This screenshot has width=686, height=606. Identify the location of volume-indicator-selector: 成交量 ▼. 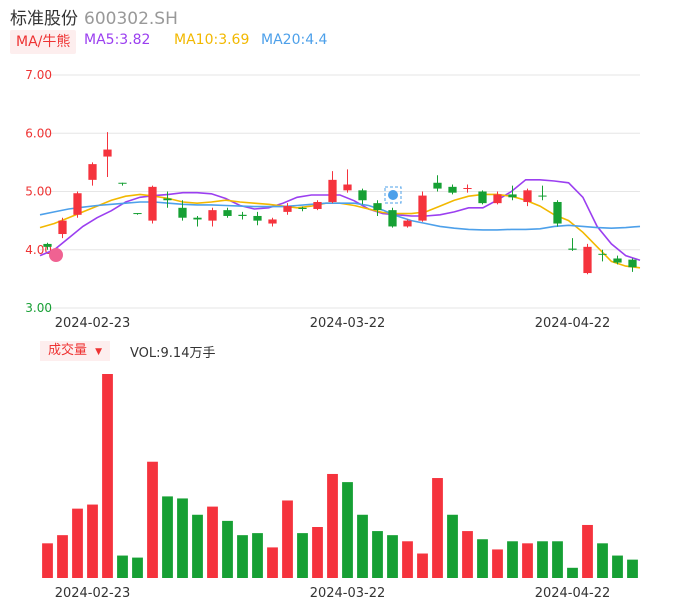
(75, 351).